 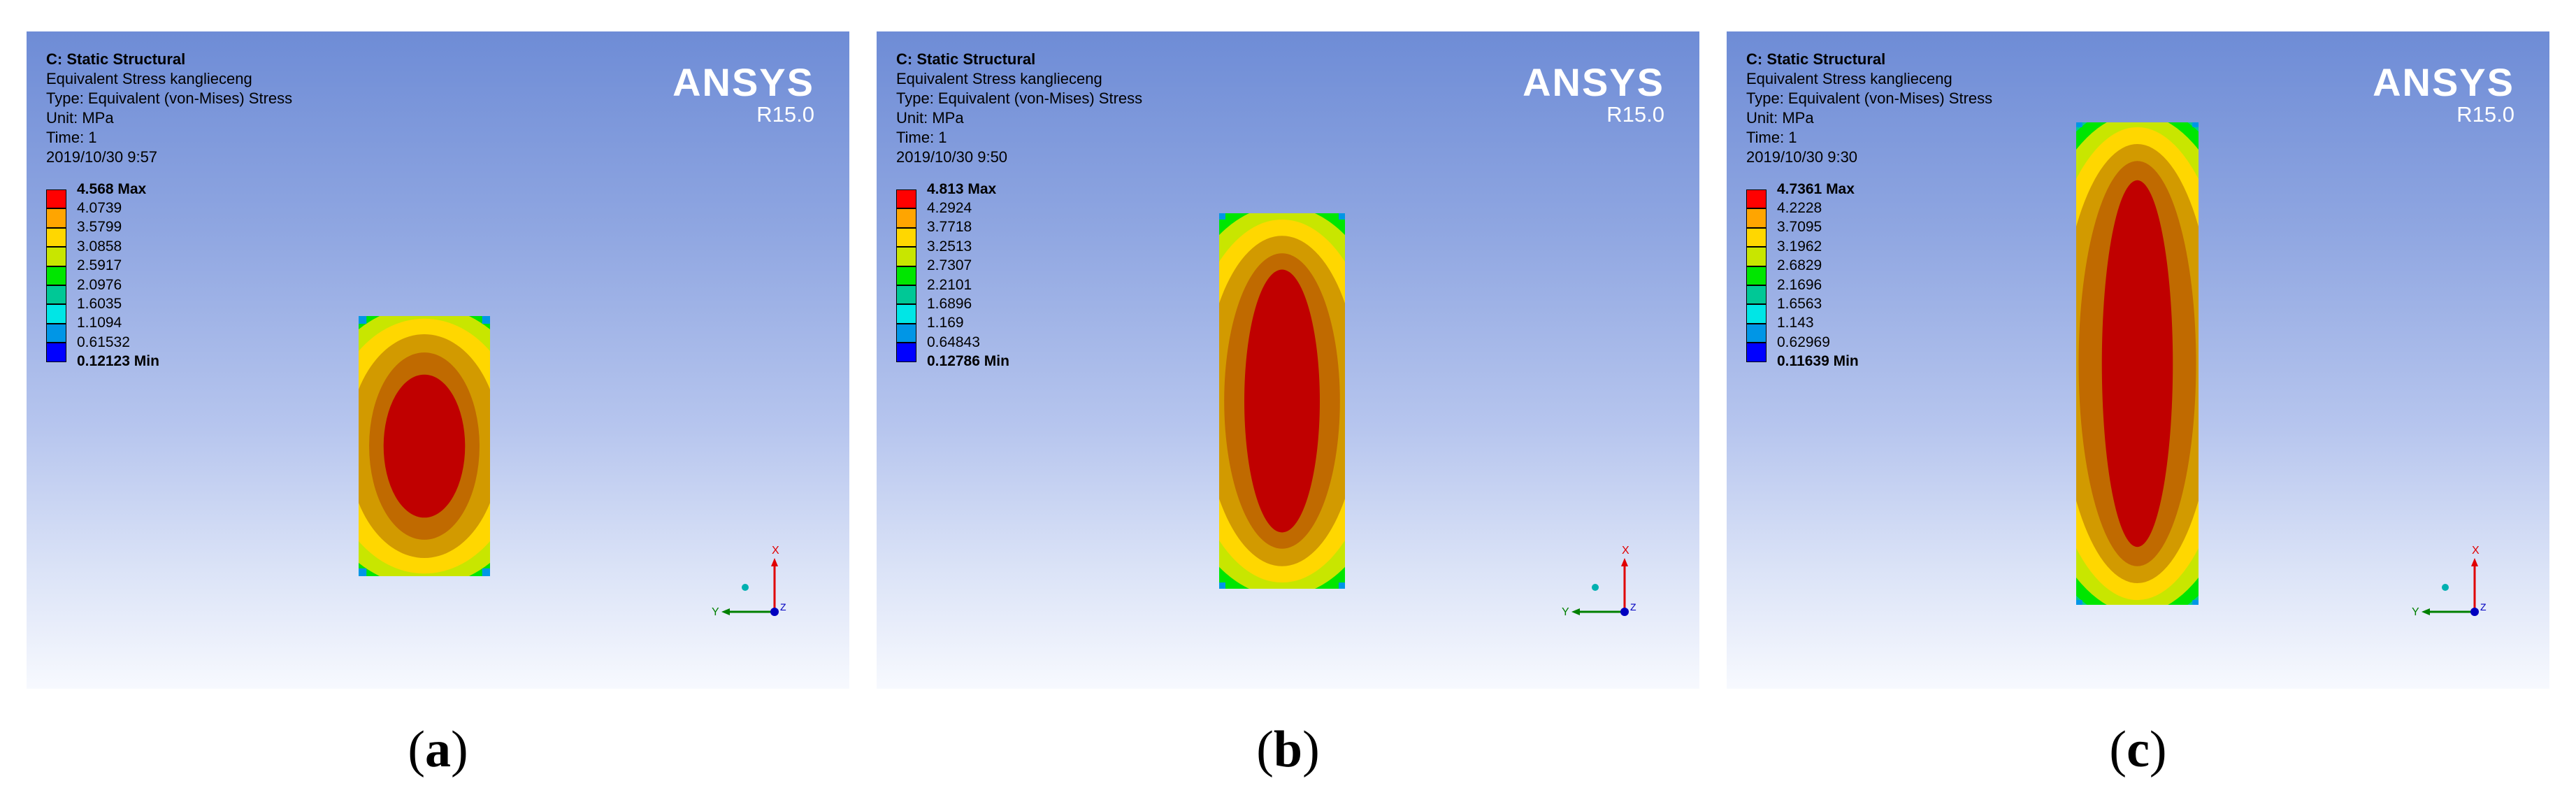 What do you see at coordinates (99, 265) in the screenshot?
I see `legend-tick: 2.5917` at bounding box center [99, 265].